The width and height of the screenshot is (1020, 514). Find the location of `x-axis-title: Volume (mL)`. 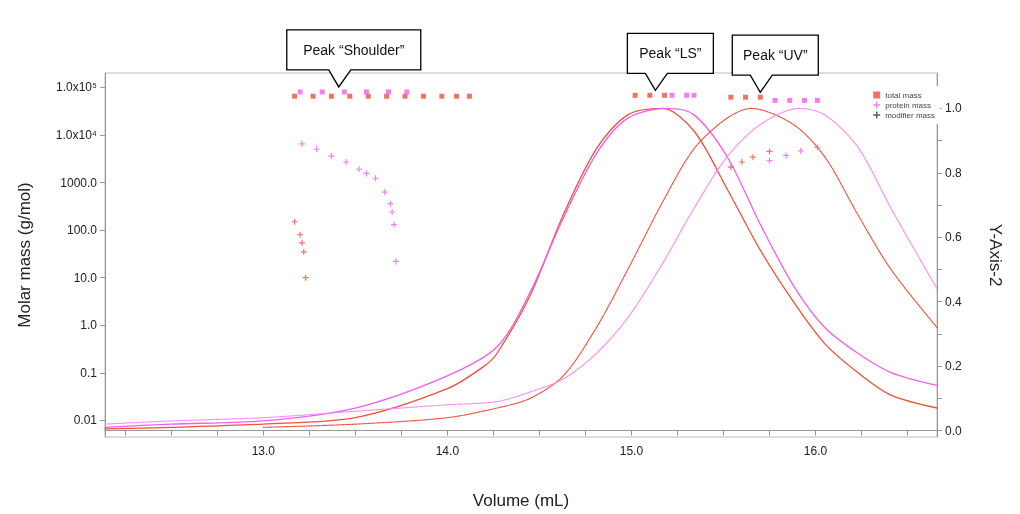

x-axis-title: Volume (mL) is located at coordinates (521, 500).